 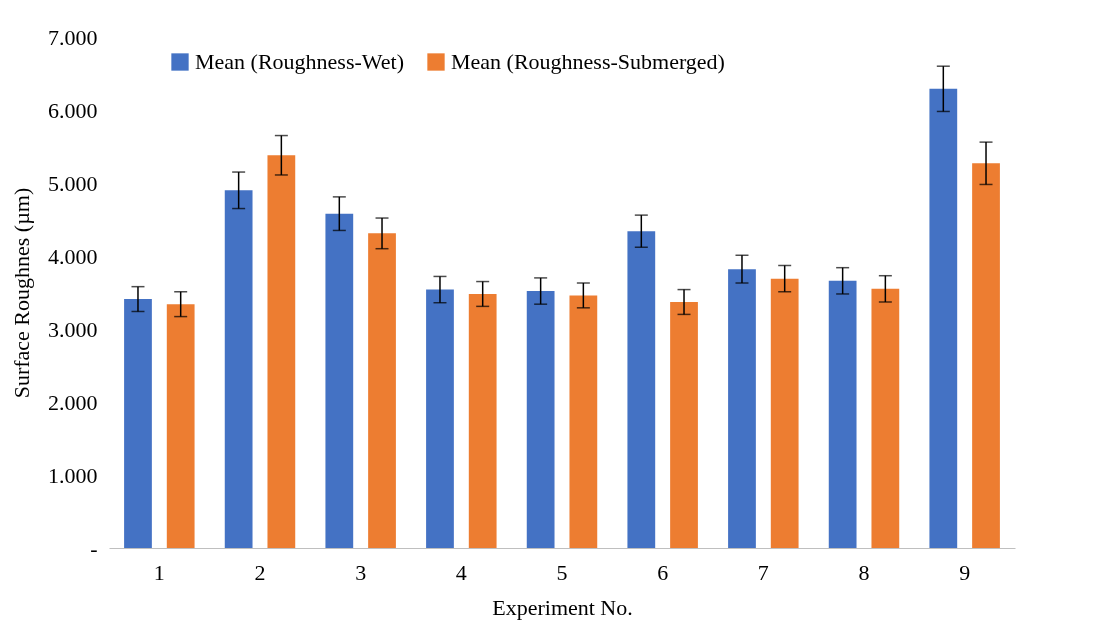 What do you see at coordinates (562, 572) in the screenshot?
I see `x-tick-label: 5` at bounding box center [562, 572].